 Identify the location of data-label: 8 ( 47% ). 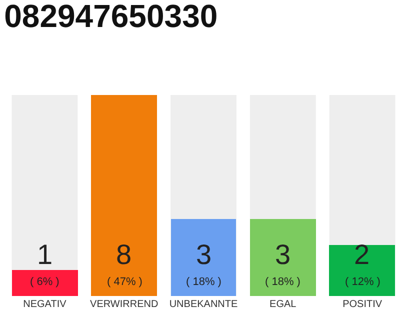
(124, 263).